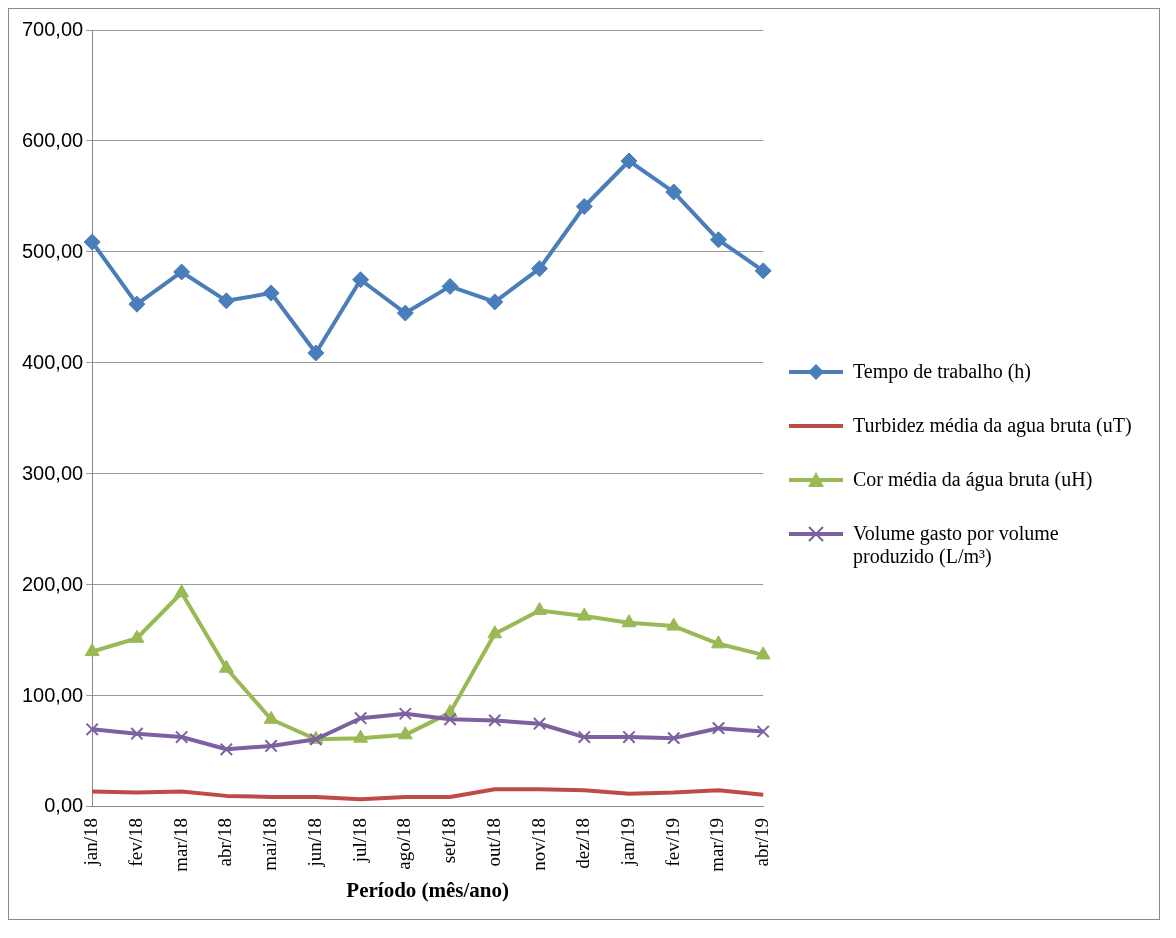 The width and height of the screenshot is (1176, 938). What do you see at coordinates (270, 844) in the screenshot?
I see `x-tick-label: mai/18` at bounding box center [270, 844].